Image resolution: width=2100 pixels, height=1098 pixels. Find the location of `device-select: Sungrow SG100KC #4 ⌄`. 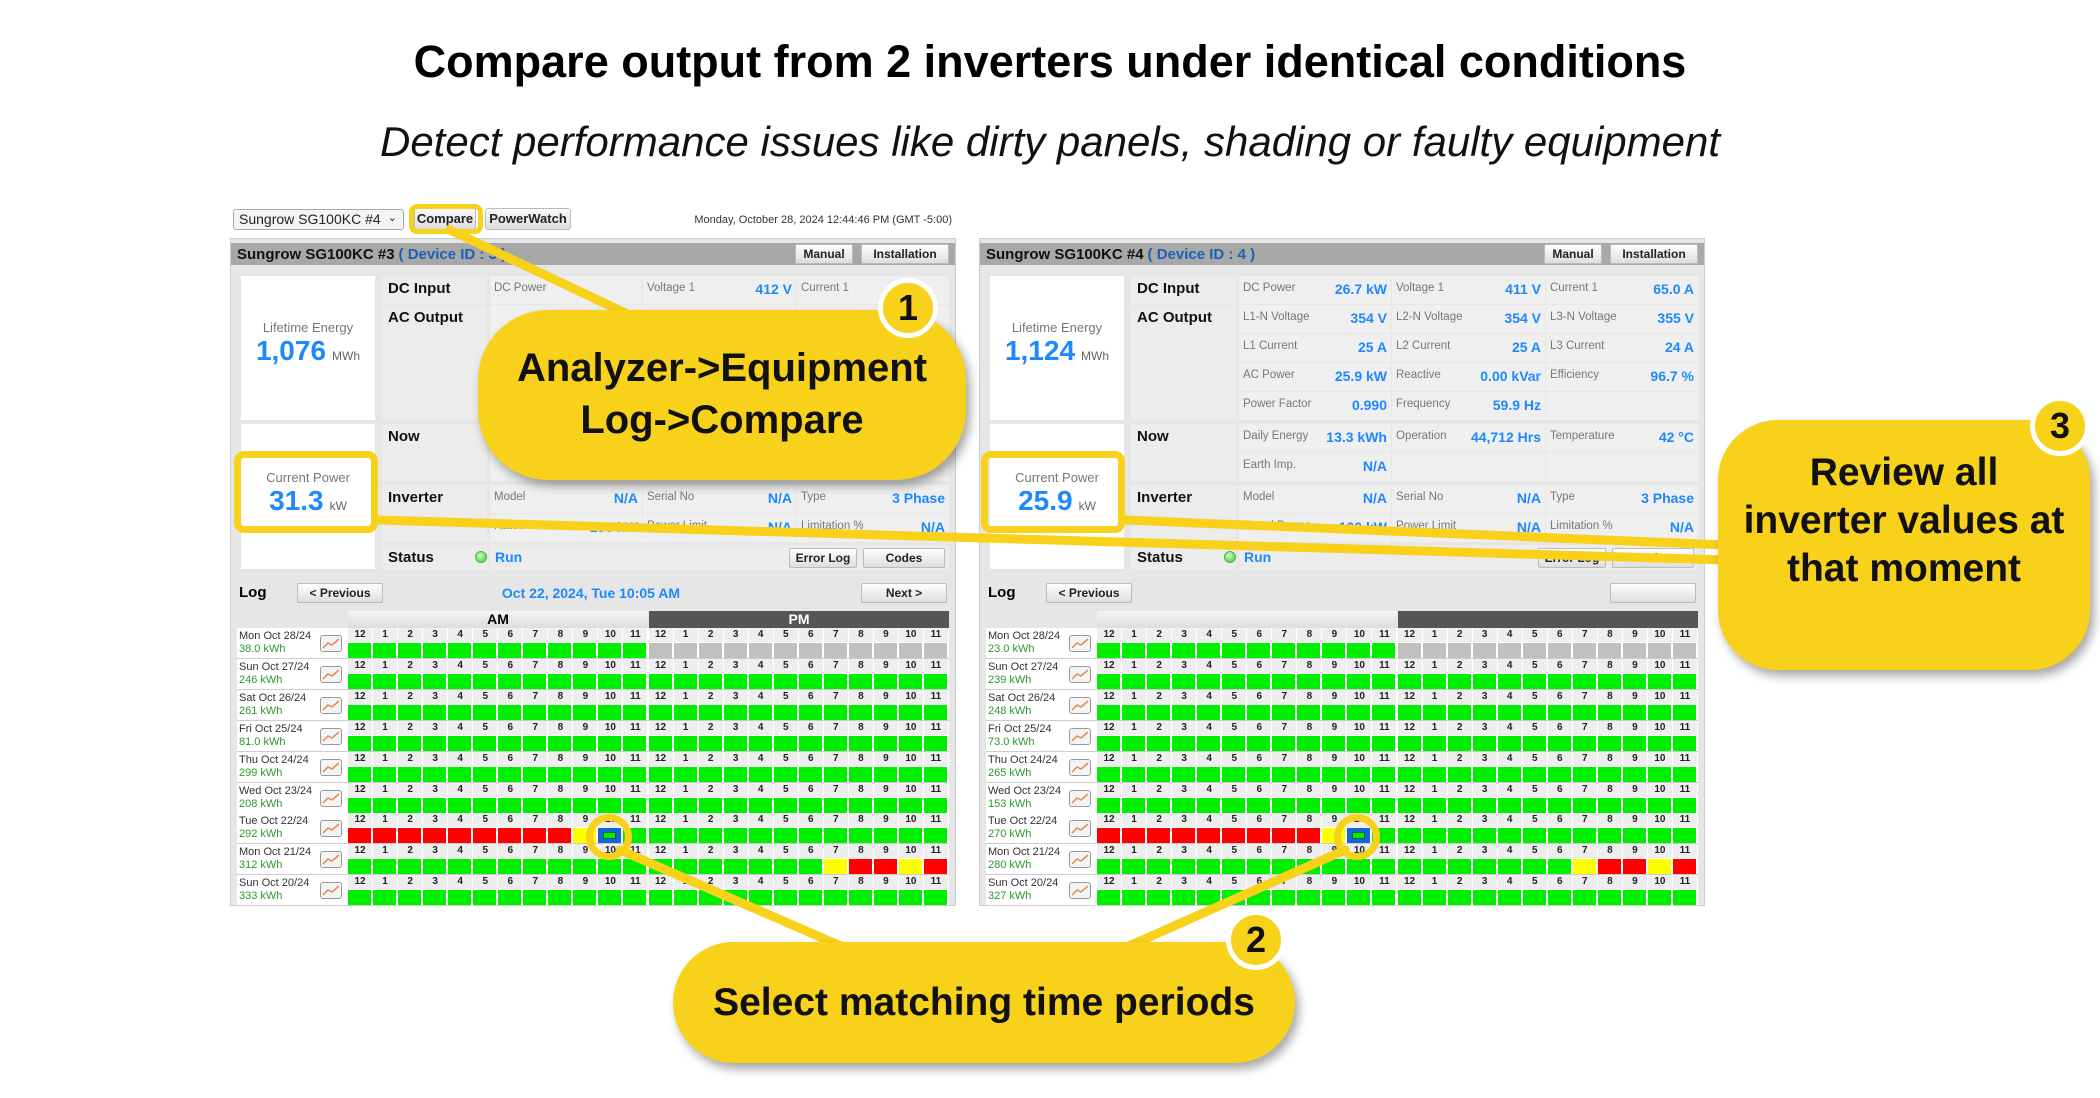

device-select: Sungrow SG100KC #4 ⌄ is located at coordinates (318, 219).